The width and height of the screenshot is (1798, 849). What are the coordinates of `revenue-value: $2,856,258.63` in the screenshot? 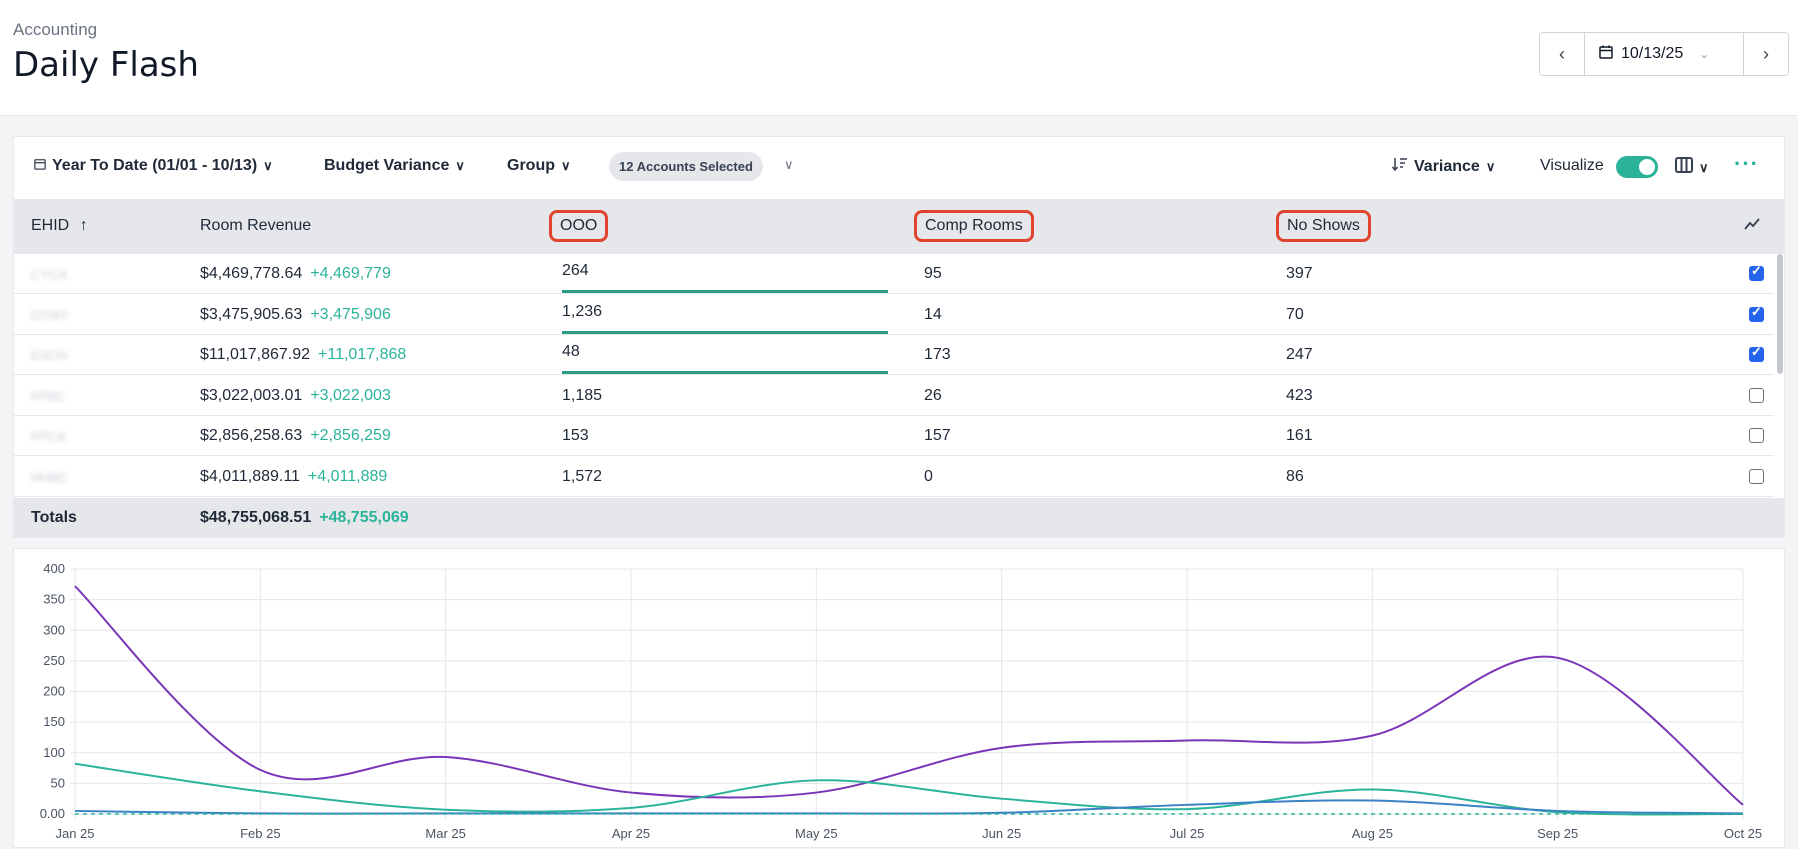 It's located at (251, 436).